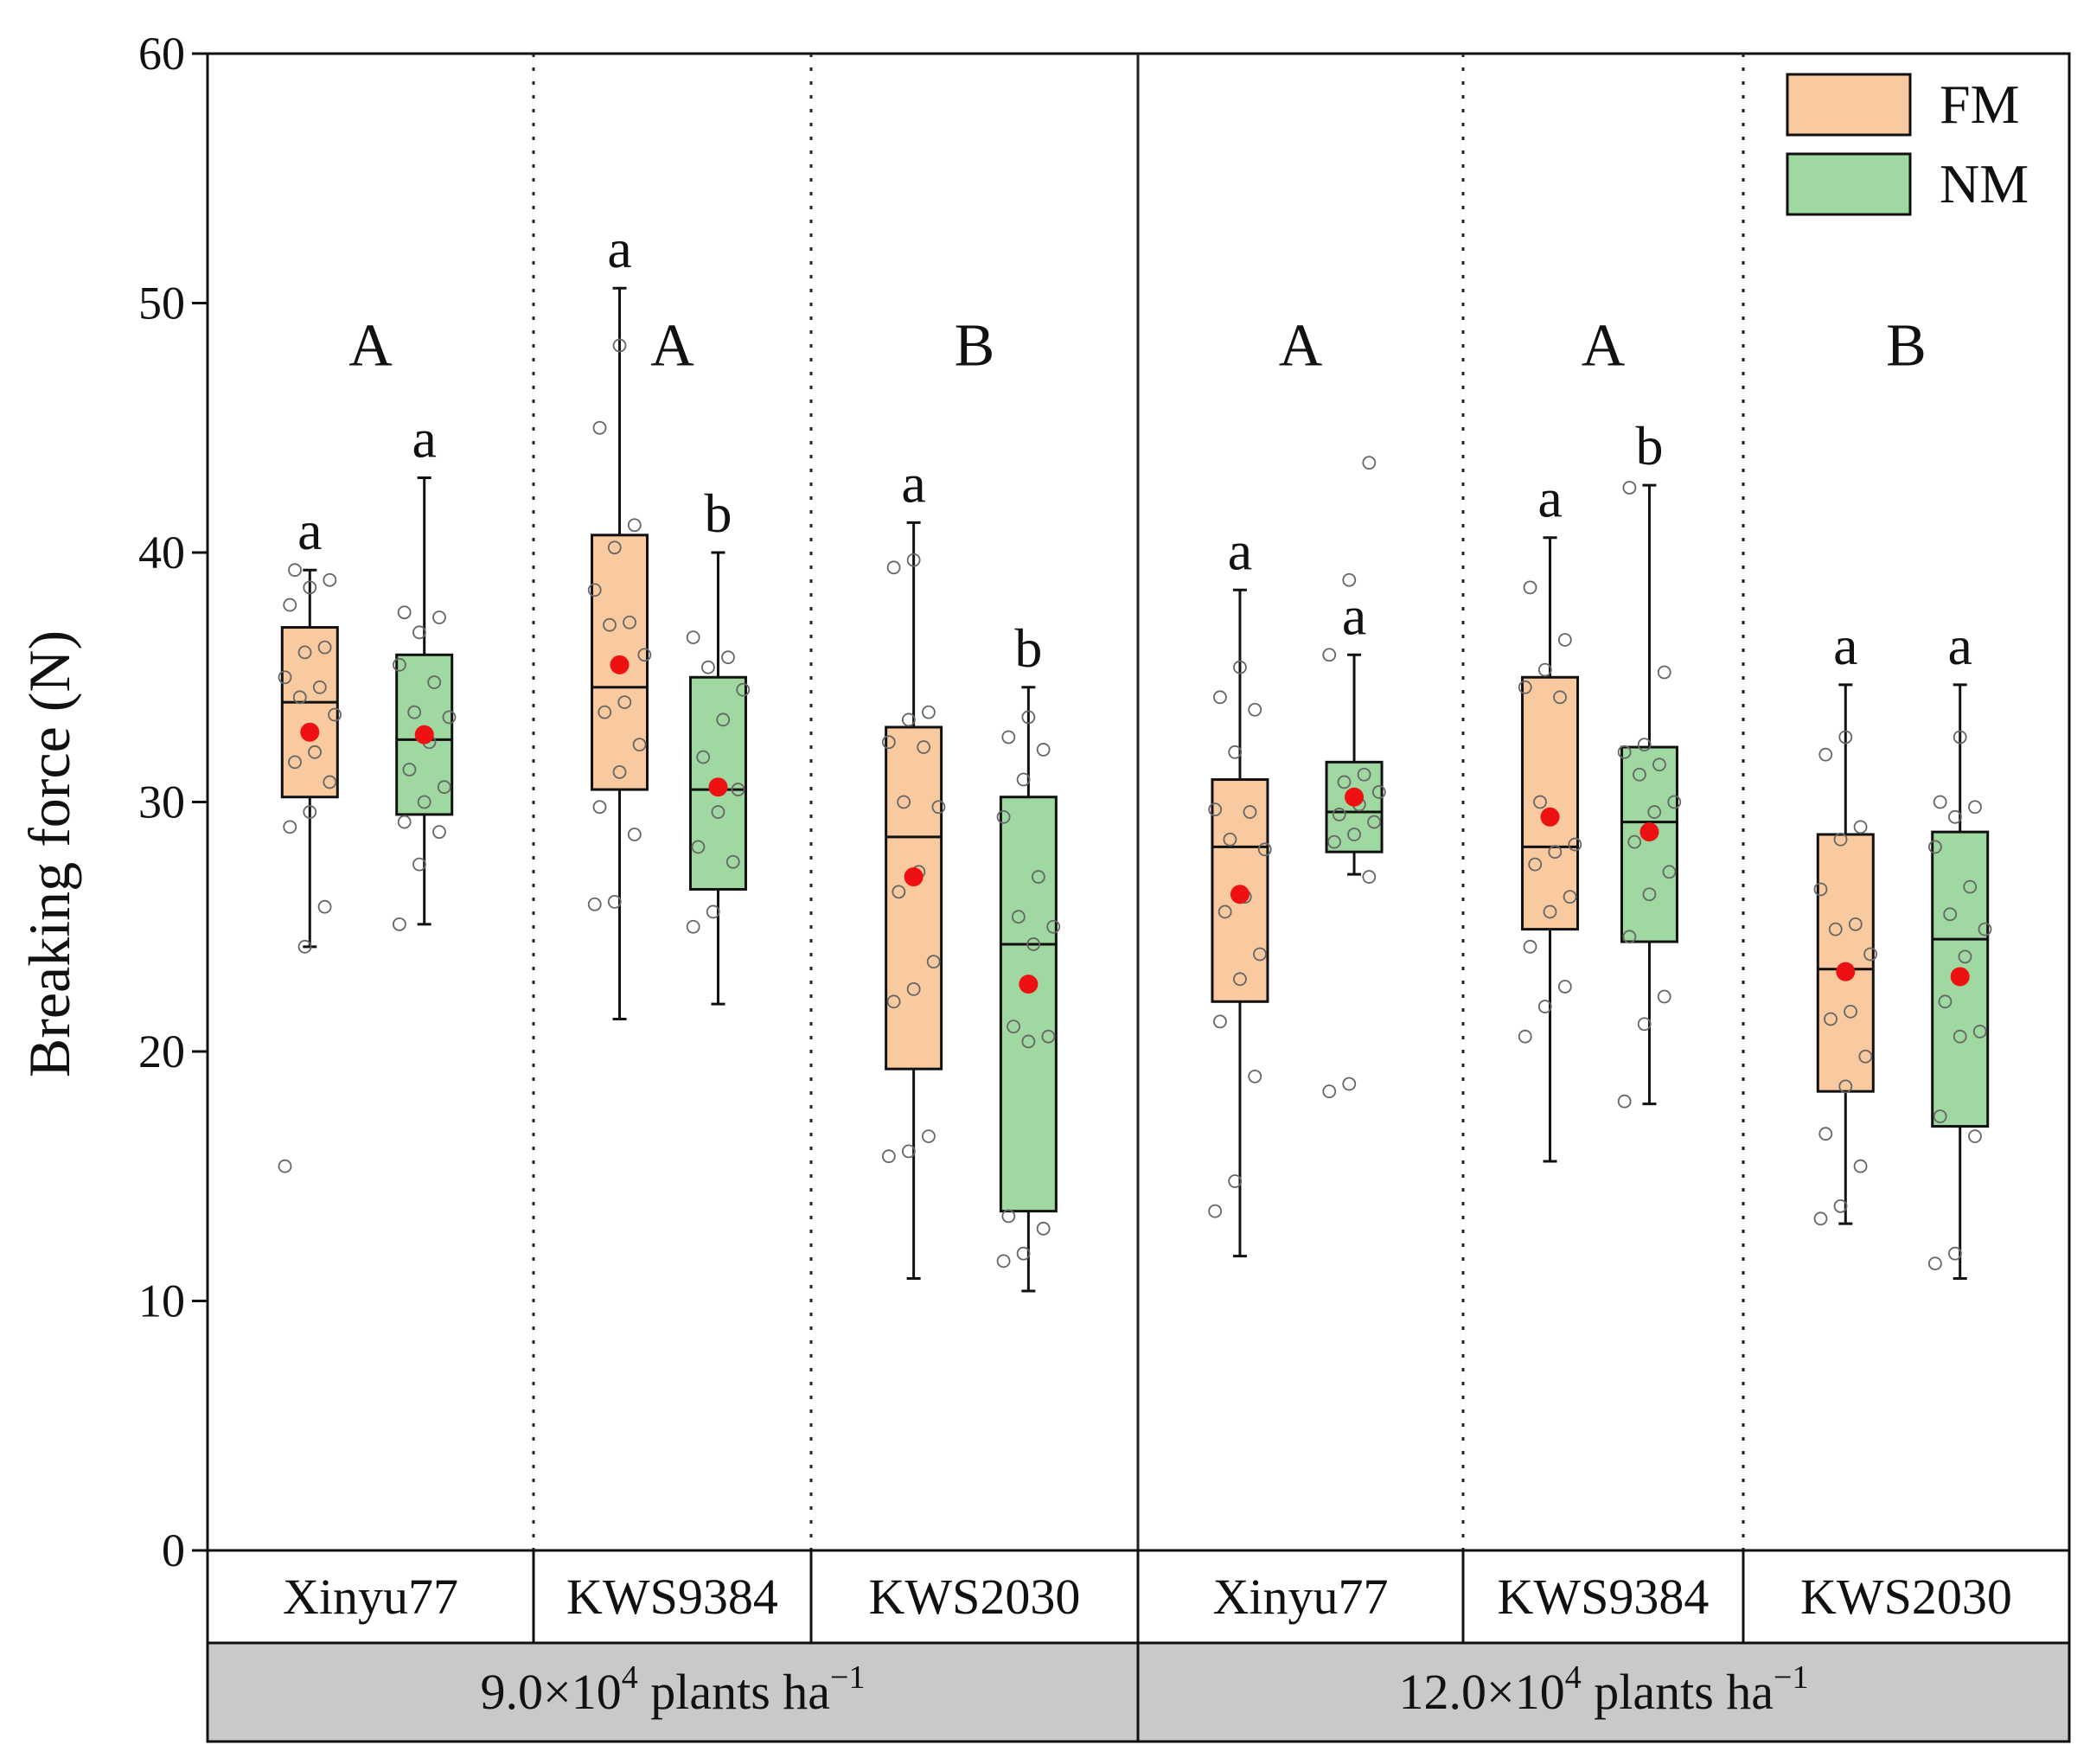 This screenshot has height=1764, width=2090. I want to click on y-tick-label: 40, so click(161, 552).